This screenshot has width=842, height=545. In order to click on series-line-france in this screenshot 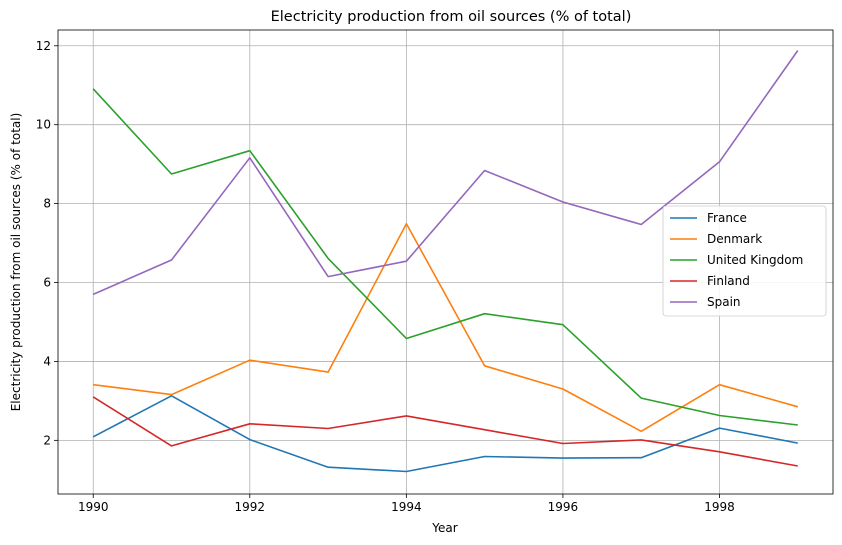, I will do `click(445, 433)`.